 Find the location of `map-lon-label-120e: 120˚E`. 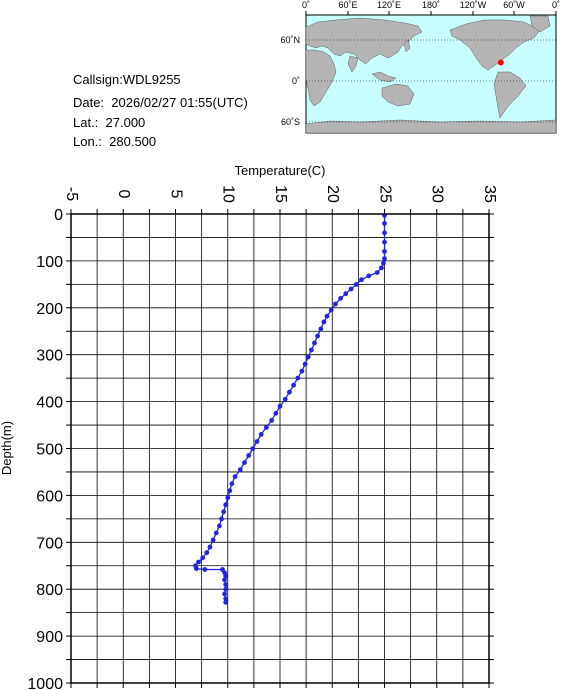

map-lon-label-120e: 120˚E is located at coordinates (389, 5).